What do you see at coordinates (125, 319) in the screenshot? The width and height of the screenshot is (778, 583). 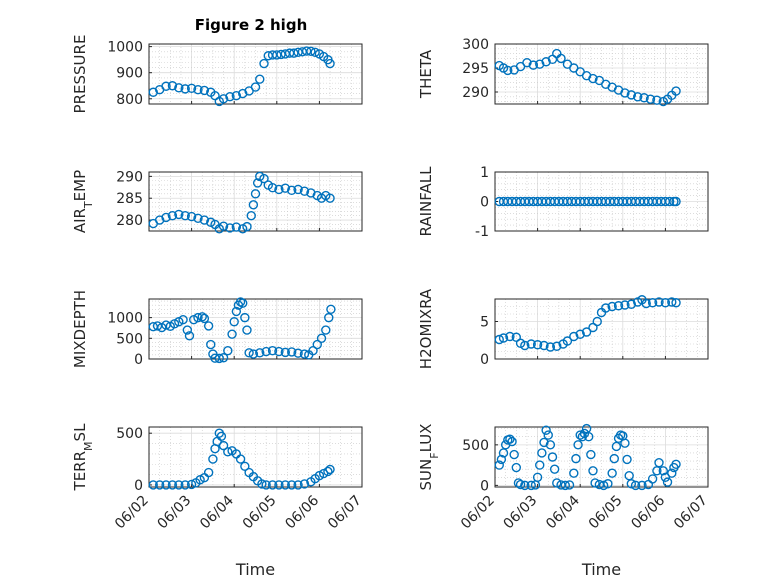 I see `y-tick-label: 1000` at bounding box center [125, 319].